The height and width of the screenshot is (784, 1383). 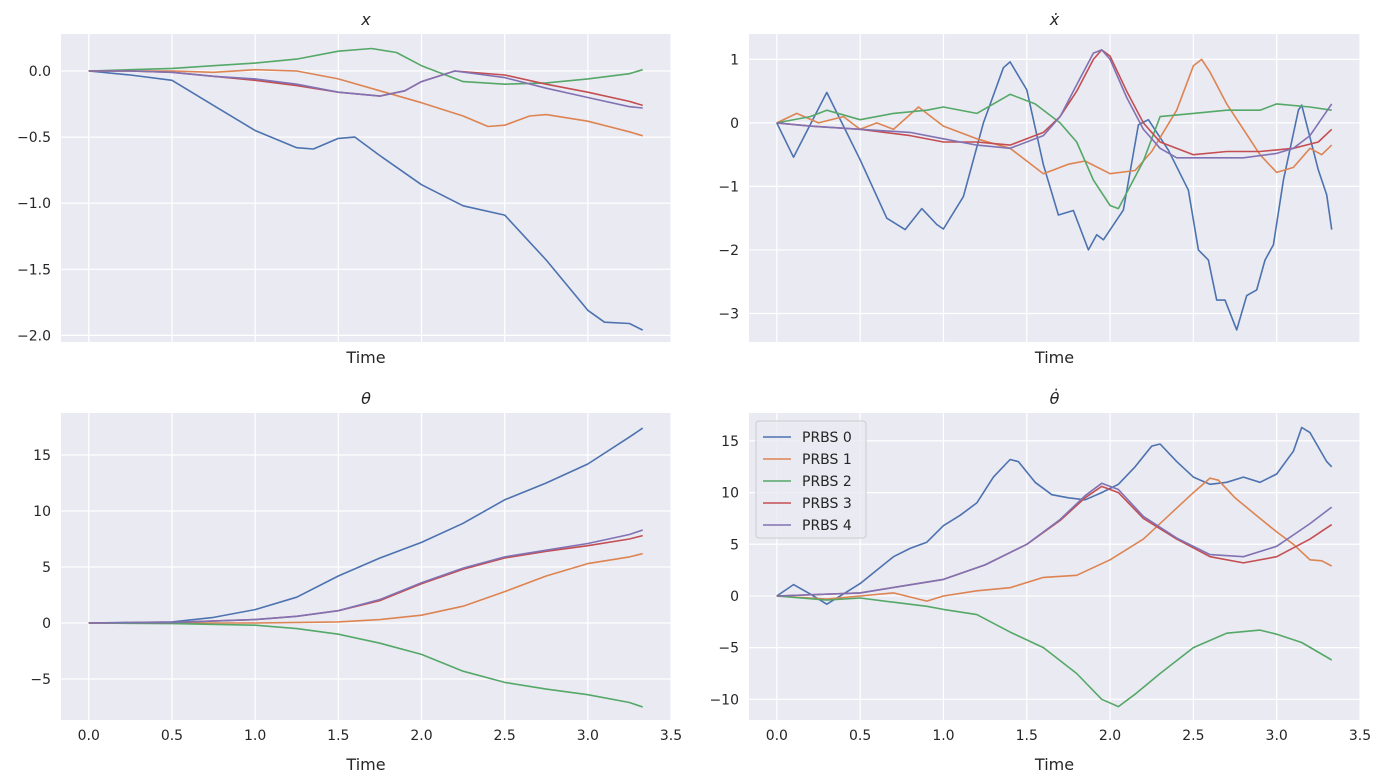 I want to click on legend-label-prbs-0: PRBS 0, so click(x=827, y=438).